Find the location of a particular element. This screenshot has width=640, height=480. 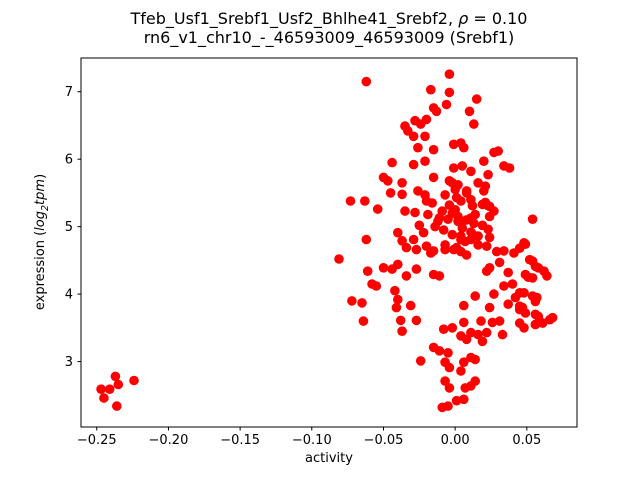

title-text-prefix: Tfeb_Usf1_Srebf1_Usf2_Bhlhe41_Srebf2, is located at coordinates (294, 18).